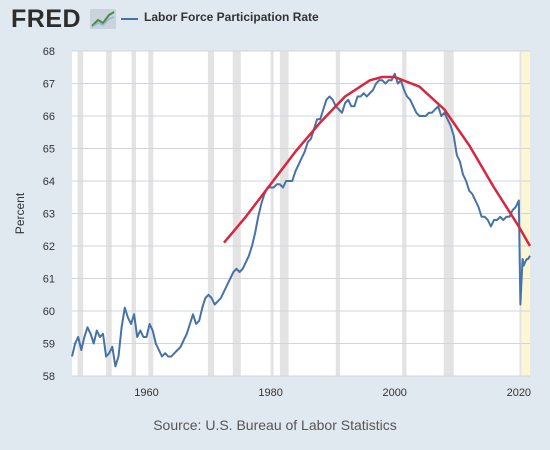 The height and width of the screenshot is (450, 550). Describe the element at coordinates (49, 117) in the screenshot. I see `y-tick-label: 66` at that location.